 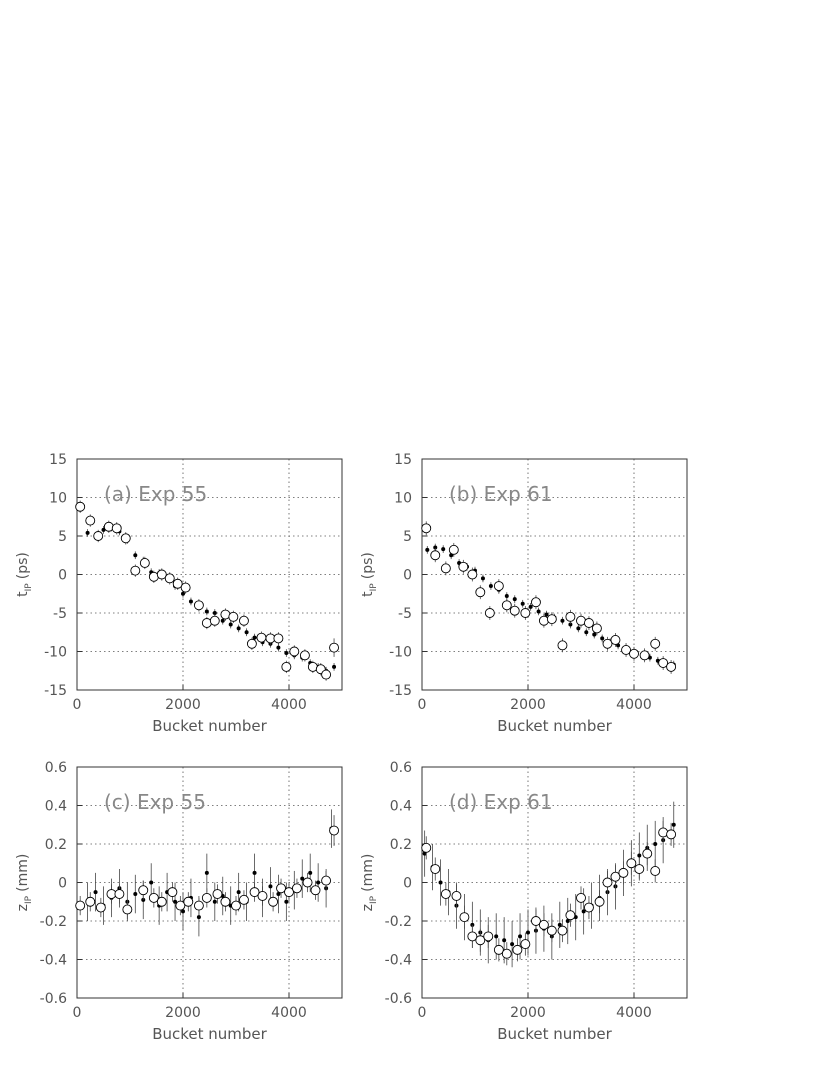 What do you see at coordinates (29, 587) in the screenshot?
I see `y-label-subscript: IP` at bounding box center [29, 587].